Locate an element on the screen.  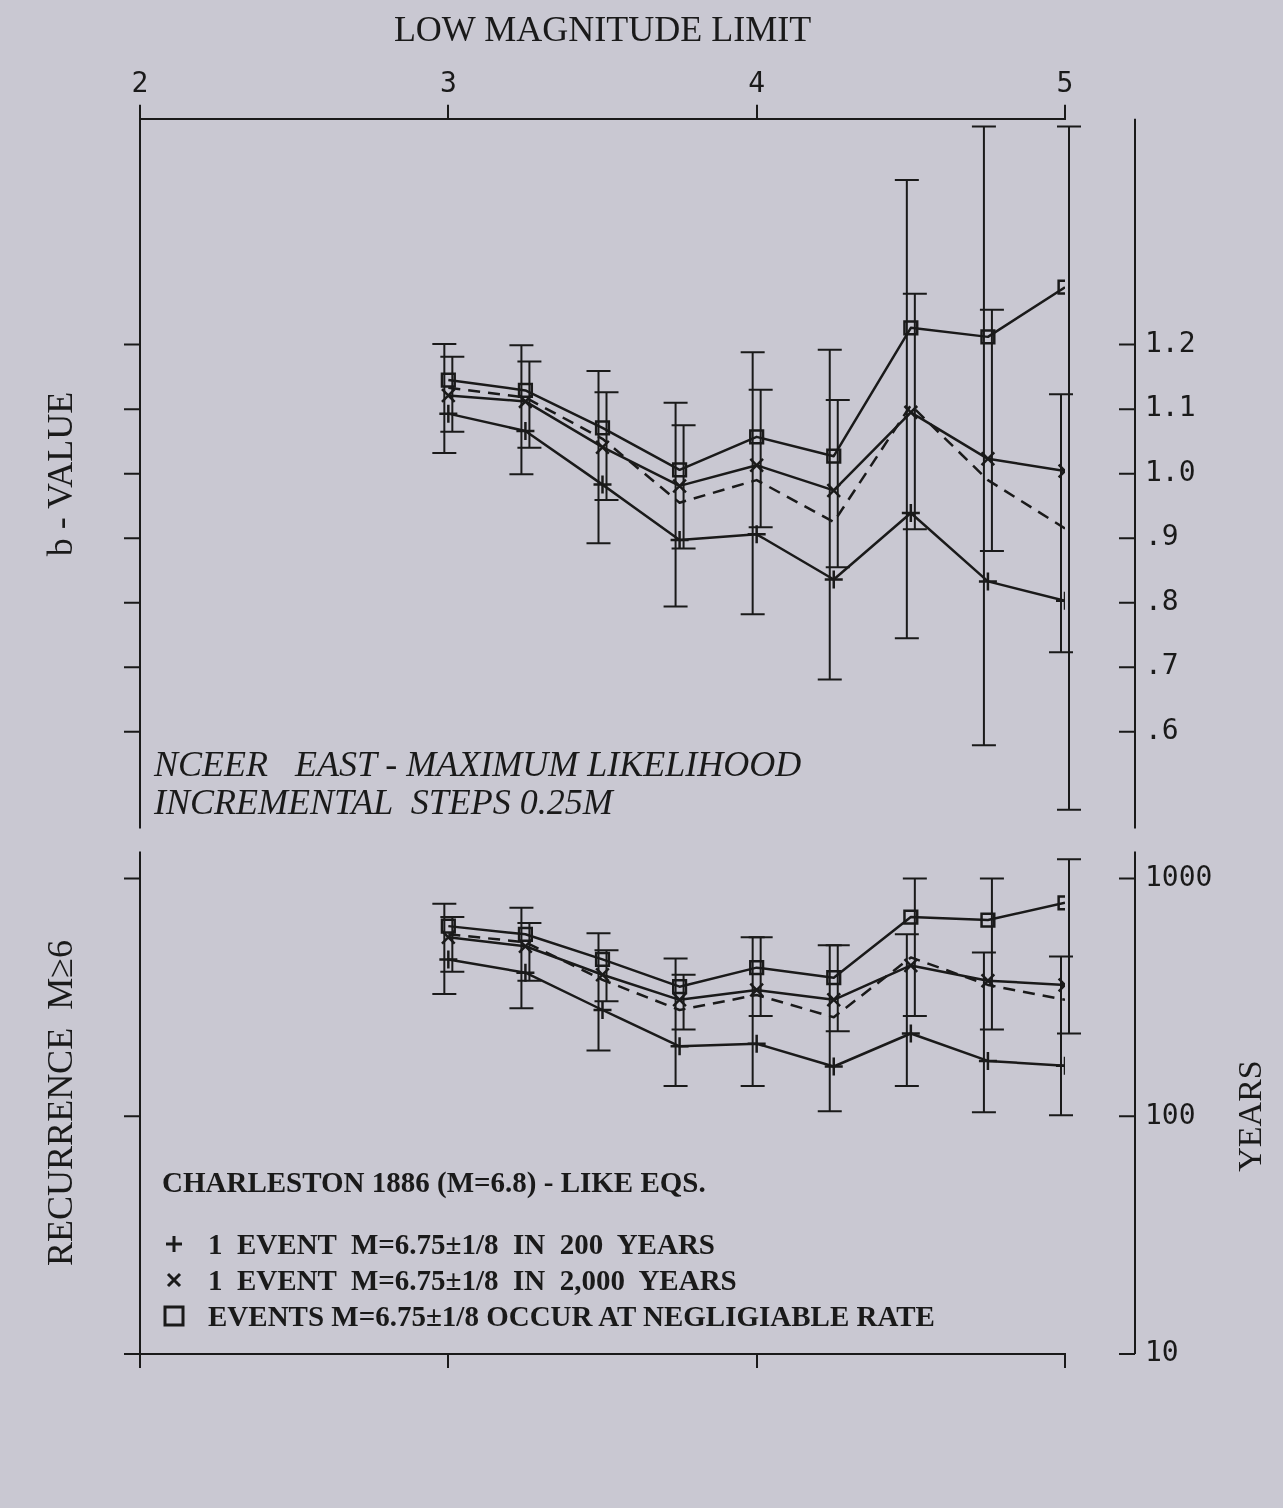
x-tick-label: 3 is located at coordinates (448, 83).